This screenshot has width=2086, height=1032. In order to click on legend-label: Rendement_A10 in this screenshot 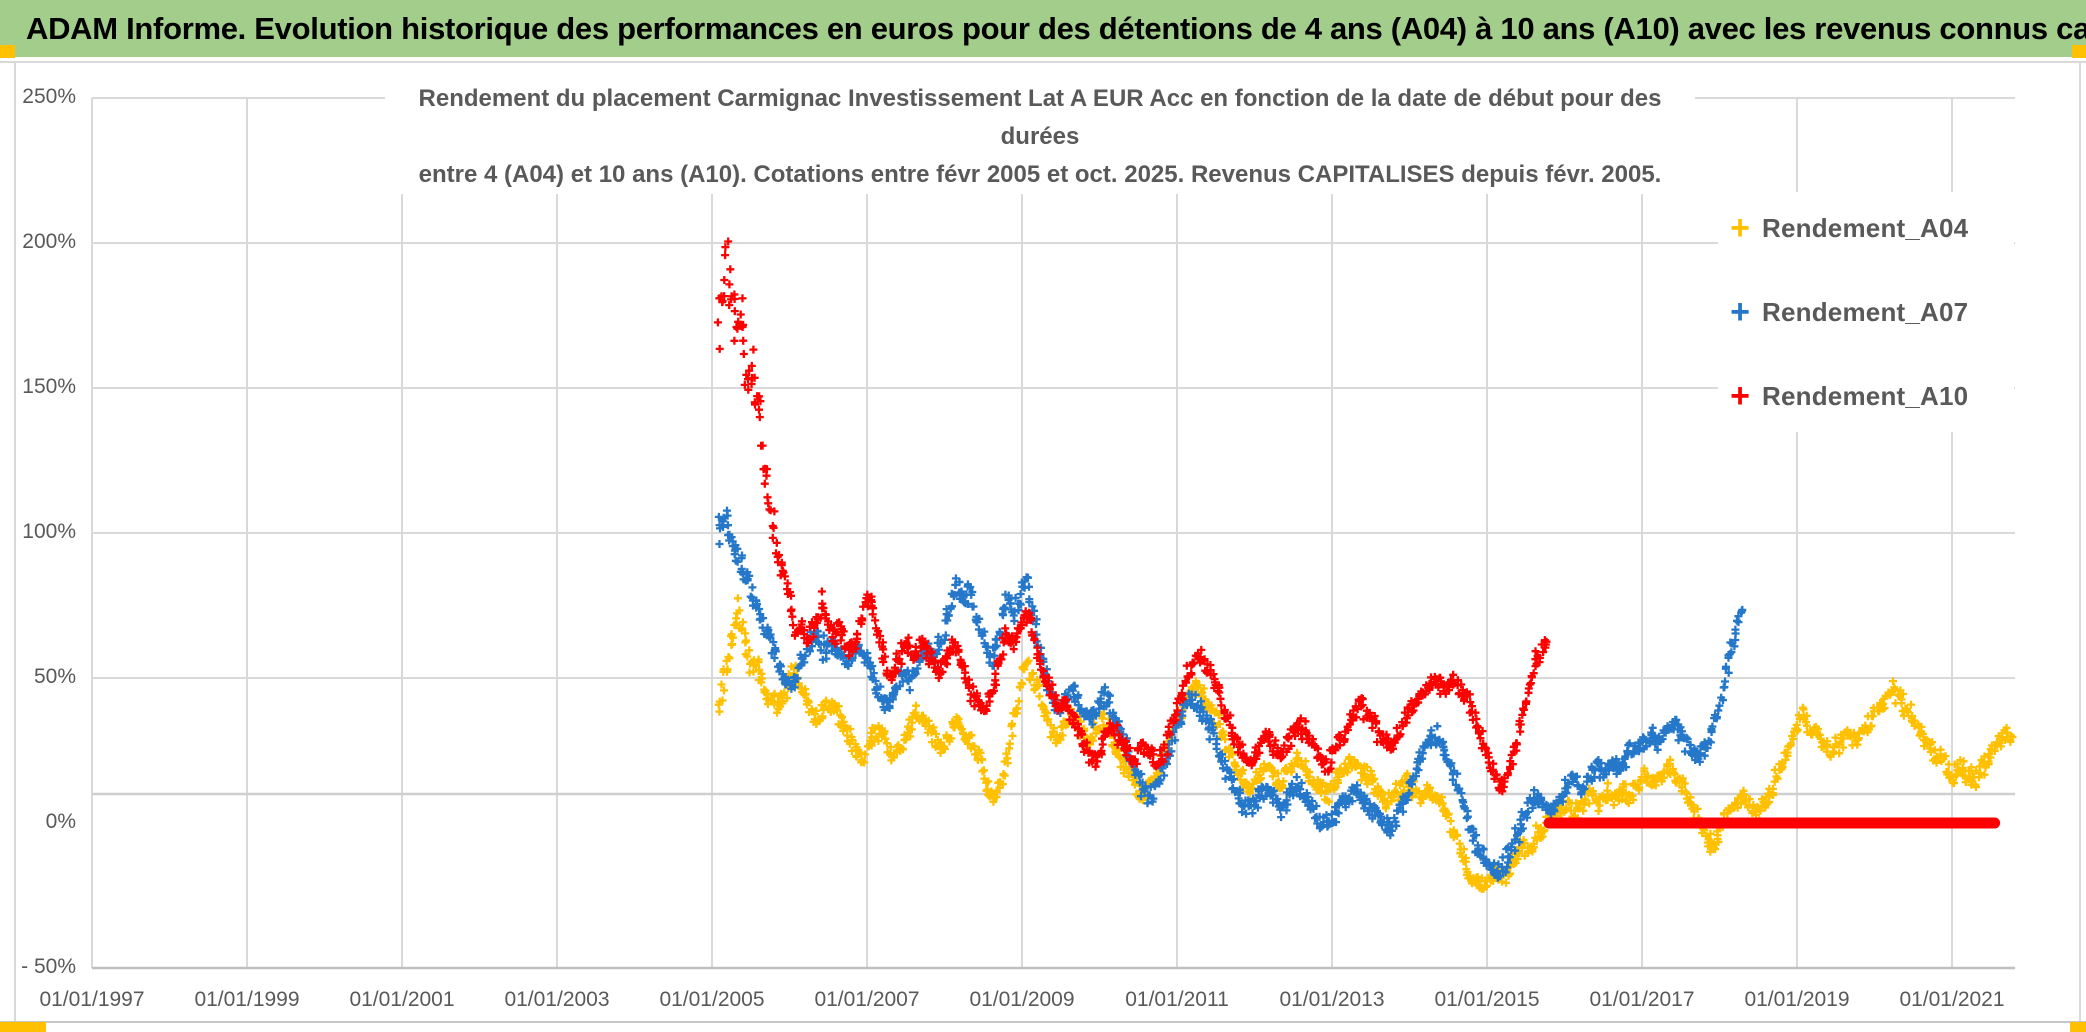, I will do `click(1865, 395)`.